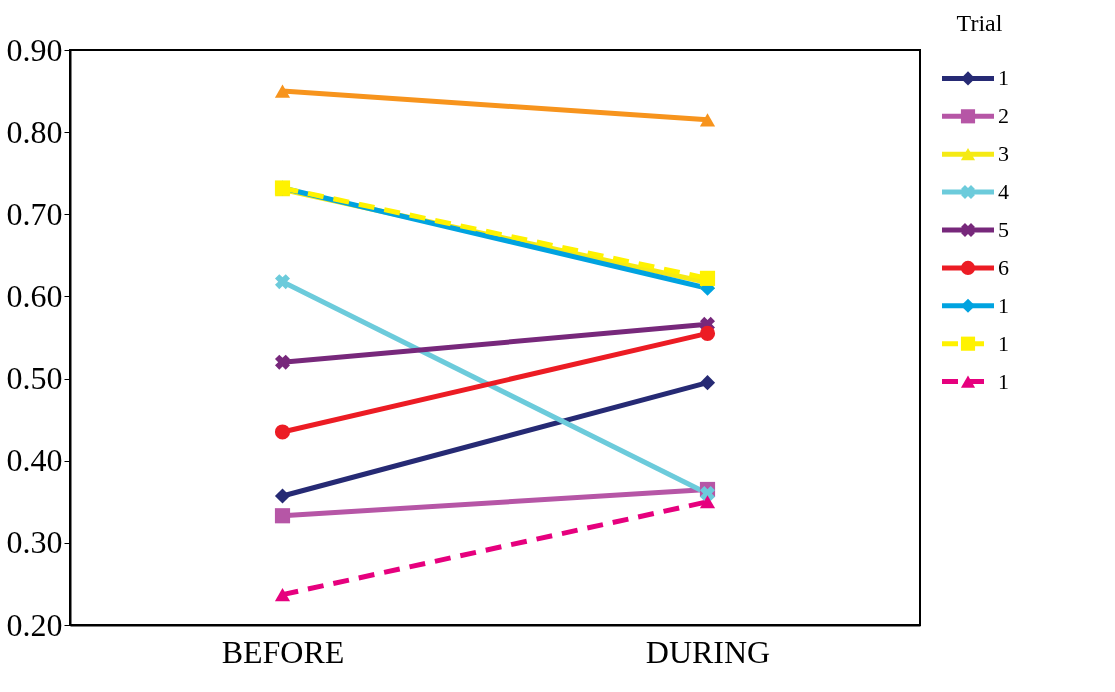 Image resolution: width=1115 pixels, height=692 pixels. What do you see at coordinates (1003, 192) in the screenshot?
I see `legend-label: 4` at bounding box center [1003, 192].